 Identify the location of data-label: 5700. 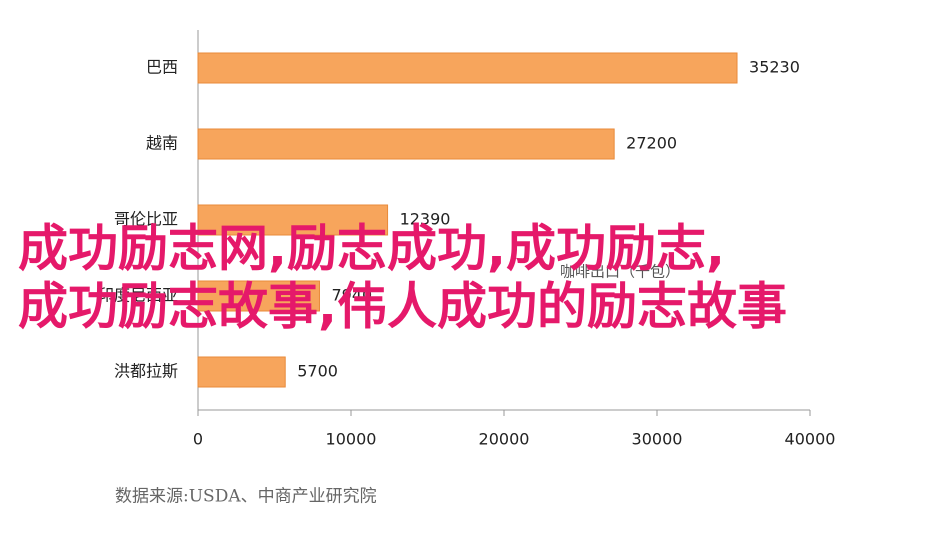
(317, 371).